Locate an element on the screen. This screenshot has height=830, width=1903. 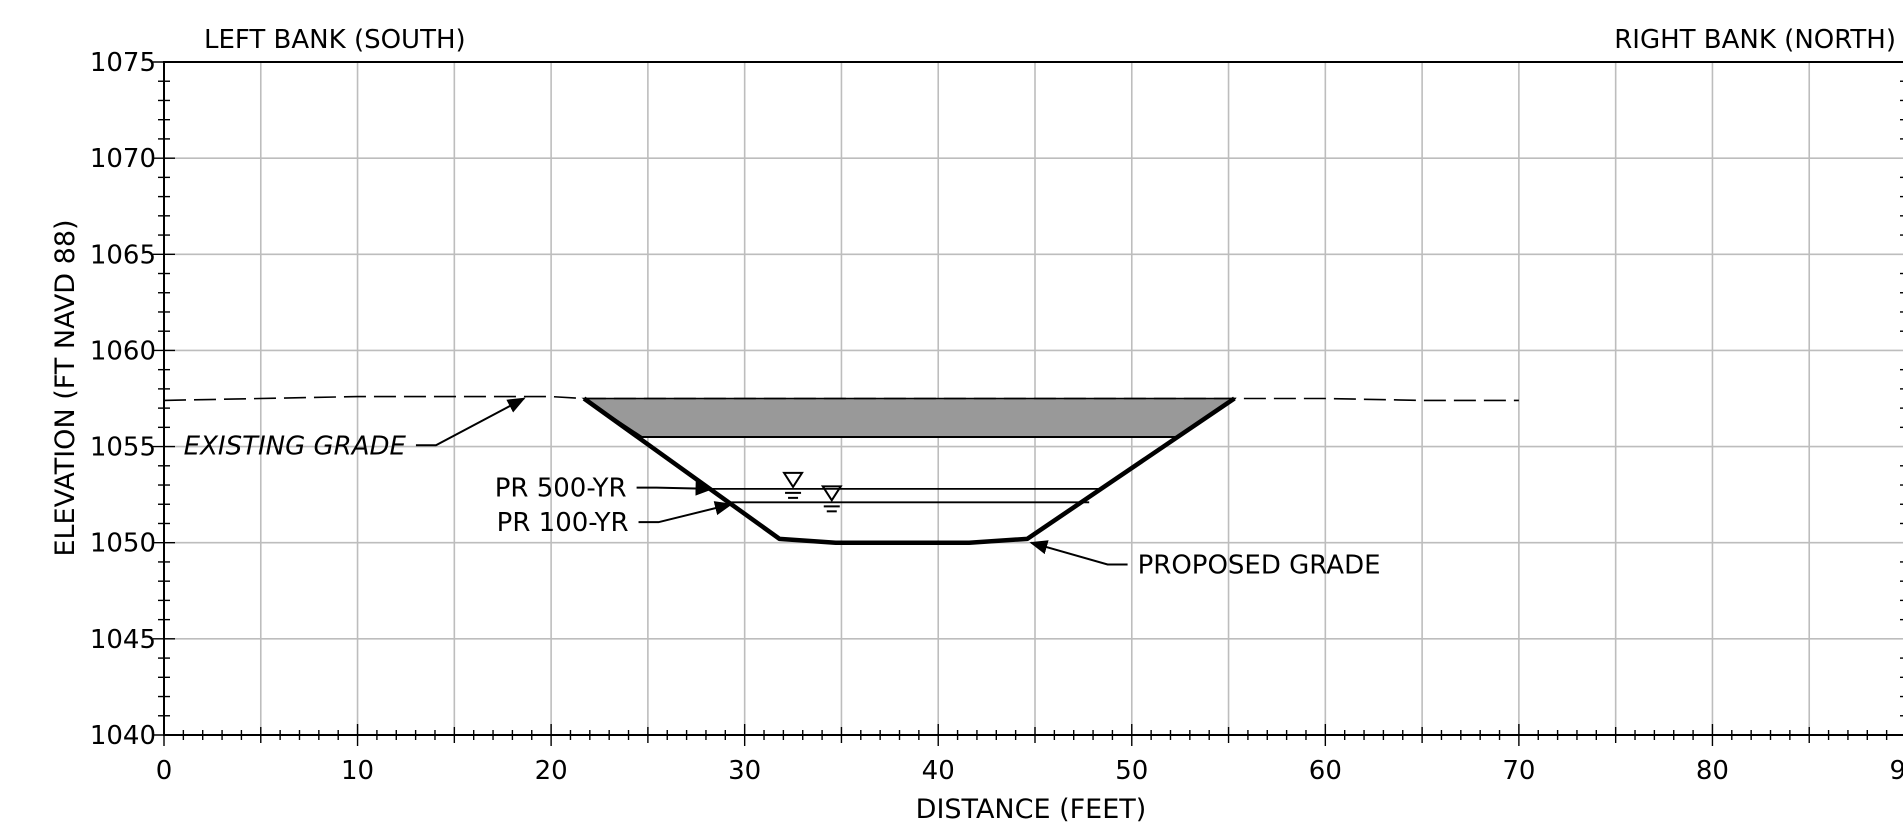
x-tick-label: 60 is located at coordinates (1325, 771).